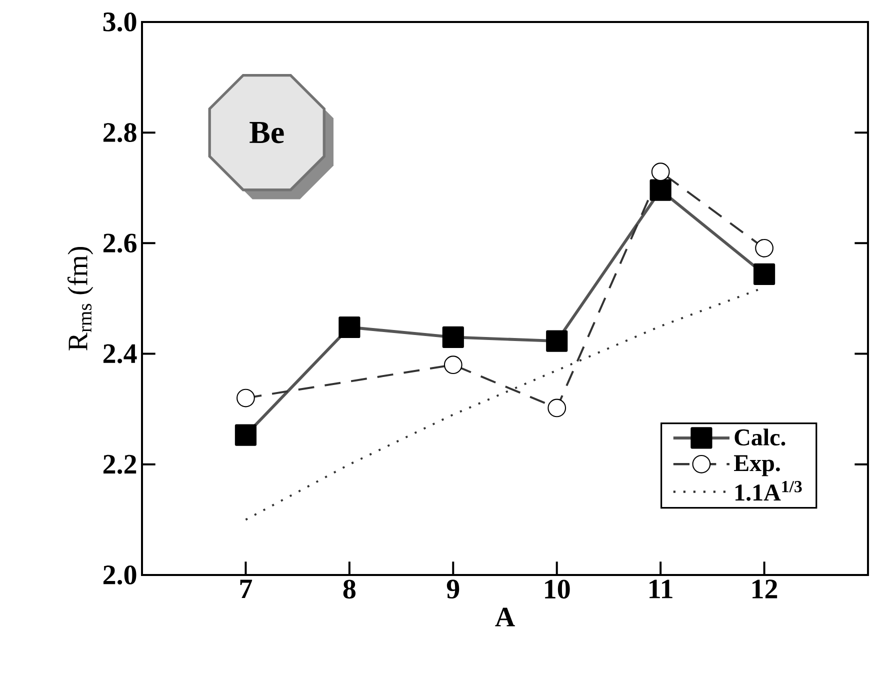 The width and height of the screenshot is (870, 673). Describe the element at coordinates (757, 465) in the screenshot. I see `legend-label: Exp.` at that location.